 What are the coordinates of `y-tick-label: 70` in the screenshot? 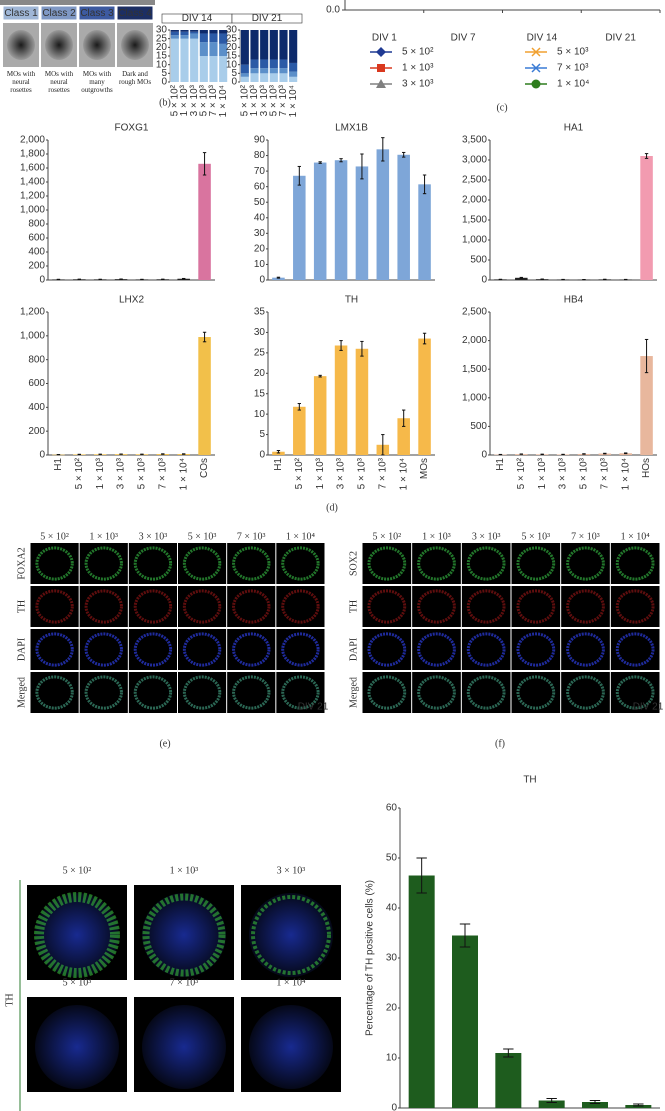 It's located at (260, 171).